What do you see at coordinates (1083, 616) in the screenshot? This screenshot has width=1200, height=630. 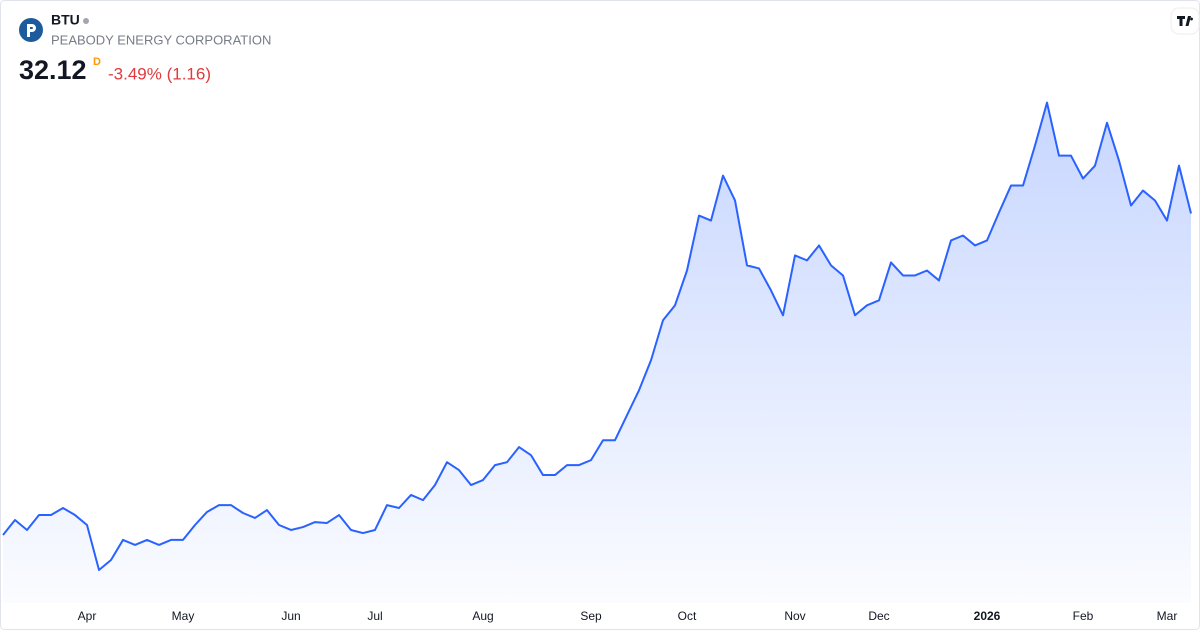 I see `x-tick-label: Feb` at bounding box center [1083, 616].